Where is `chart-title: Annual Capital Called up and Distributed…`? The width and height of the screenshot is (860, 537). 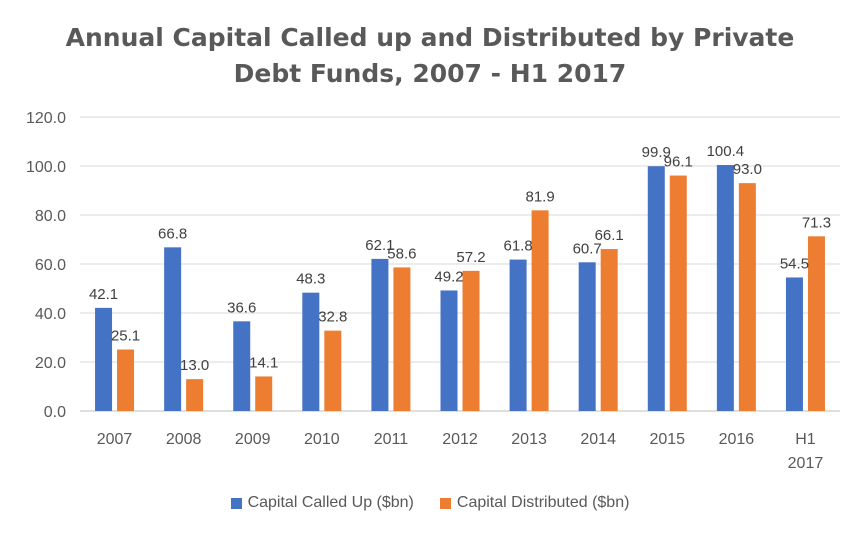
chart-title: Annual Capital Called up and Distributed… is located at coordinates (430, 56).